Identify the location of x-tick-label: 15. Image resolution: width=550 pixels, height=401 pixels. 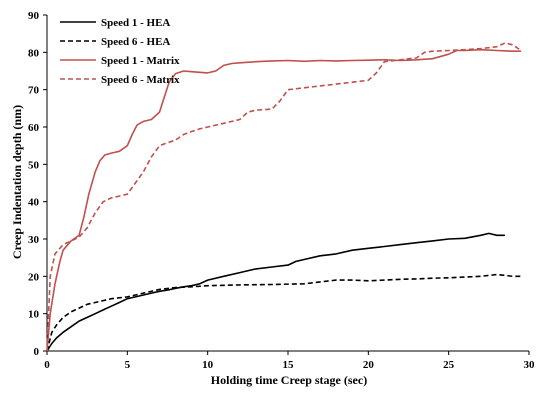
(289, 365).